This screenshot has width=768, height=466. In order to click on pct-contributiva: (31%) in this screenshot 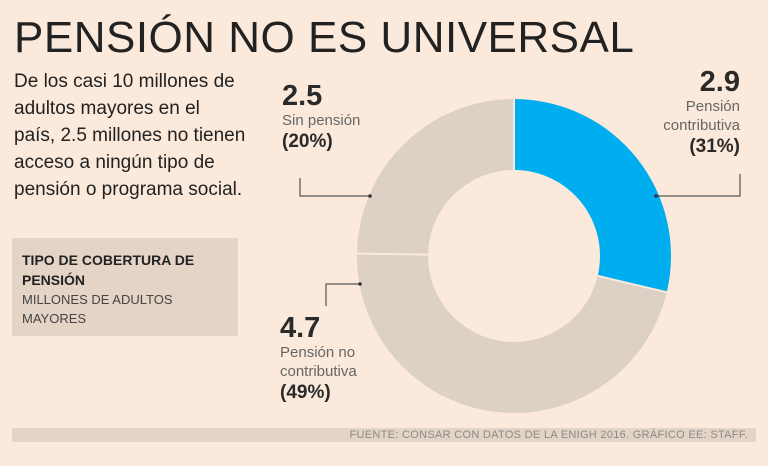, I will do `click(714, 146)`.